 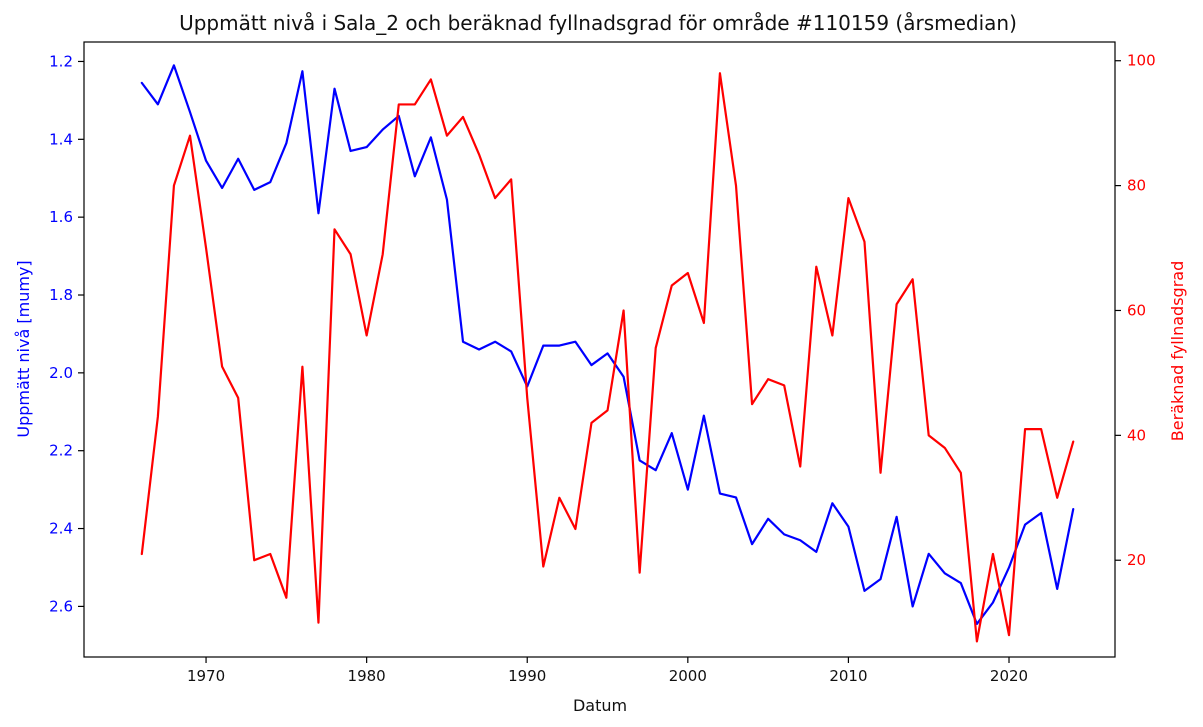 What do you see at coordinates (61, 217) in the screenshot?
I see `left-tick-label: 1.6` at bounding box center [61, 217].